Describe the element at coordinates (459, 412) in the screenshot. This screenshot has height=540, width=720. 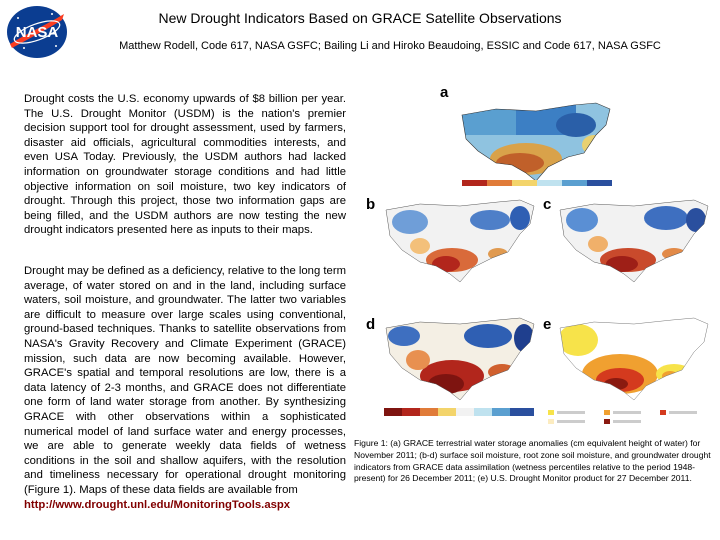
I see `legend-panel-d` at that location.